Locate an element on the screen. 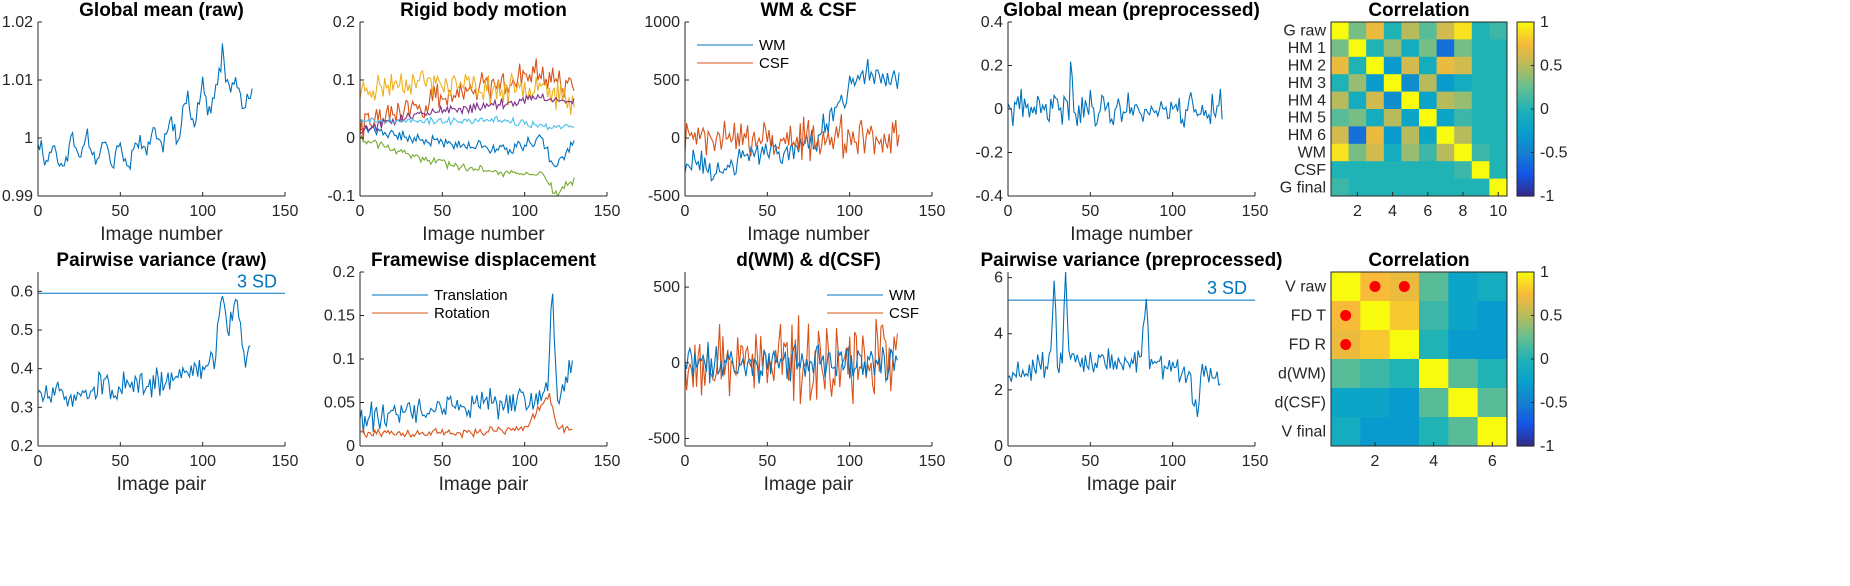  row-label: HM 1 is located at coordinates (1307, 48).